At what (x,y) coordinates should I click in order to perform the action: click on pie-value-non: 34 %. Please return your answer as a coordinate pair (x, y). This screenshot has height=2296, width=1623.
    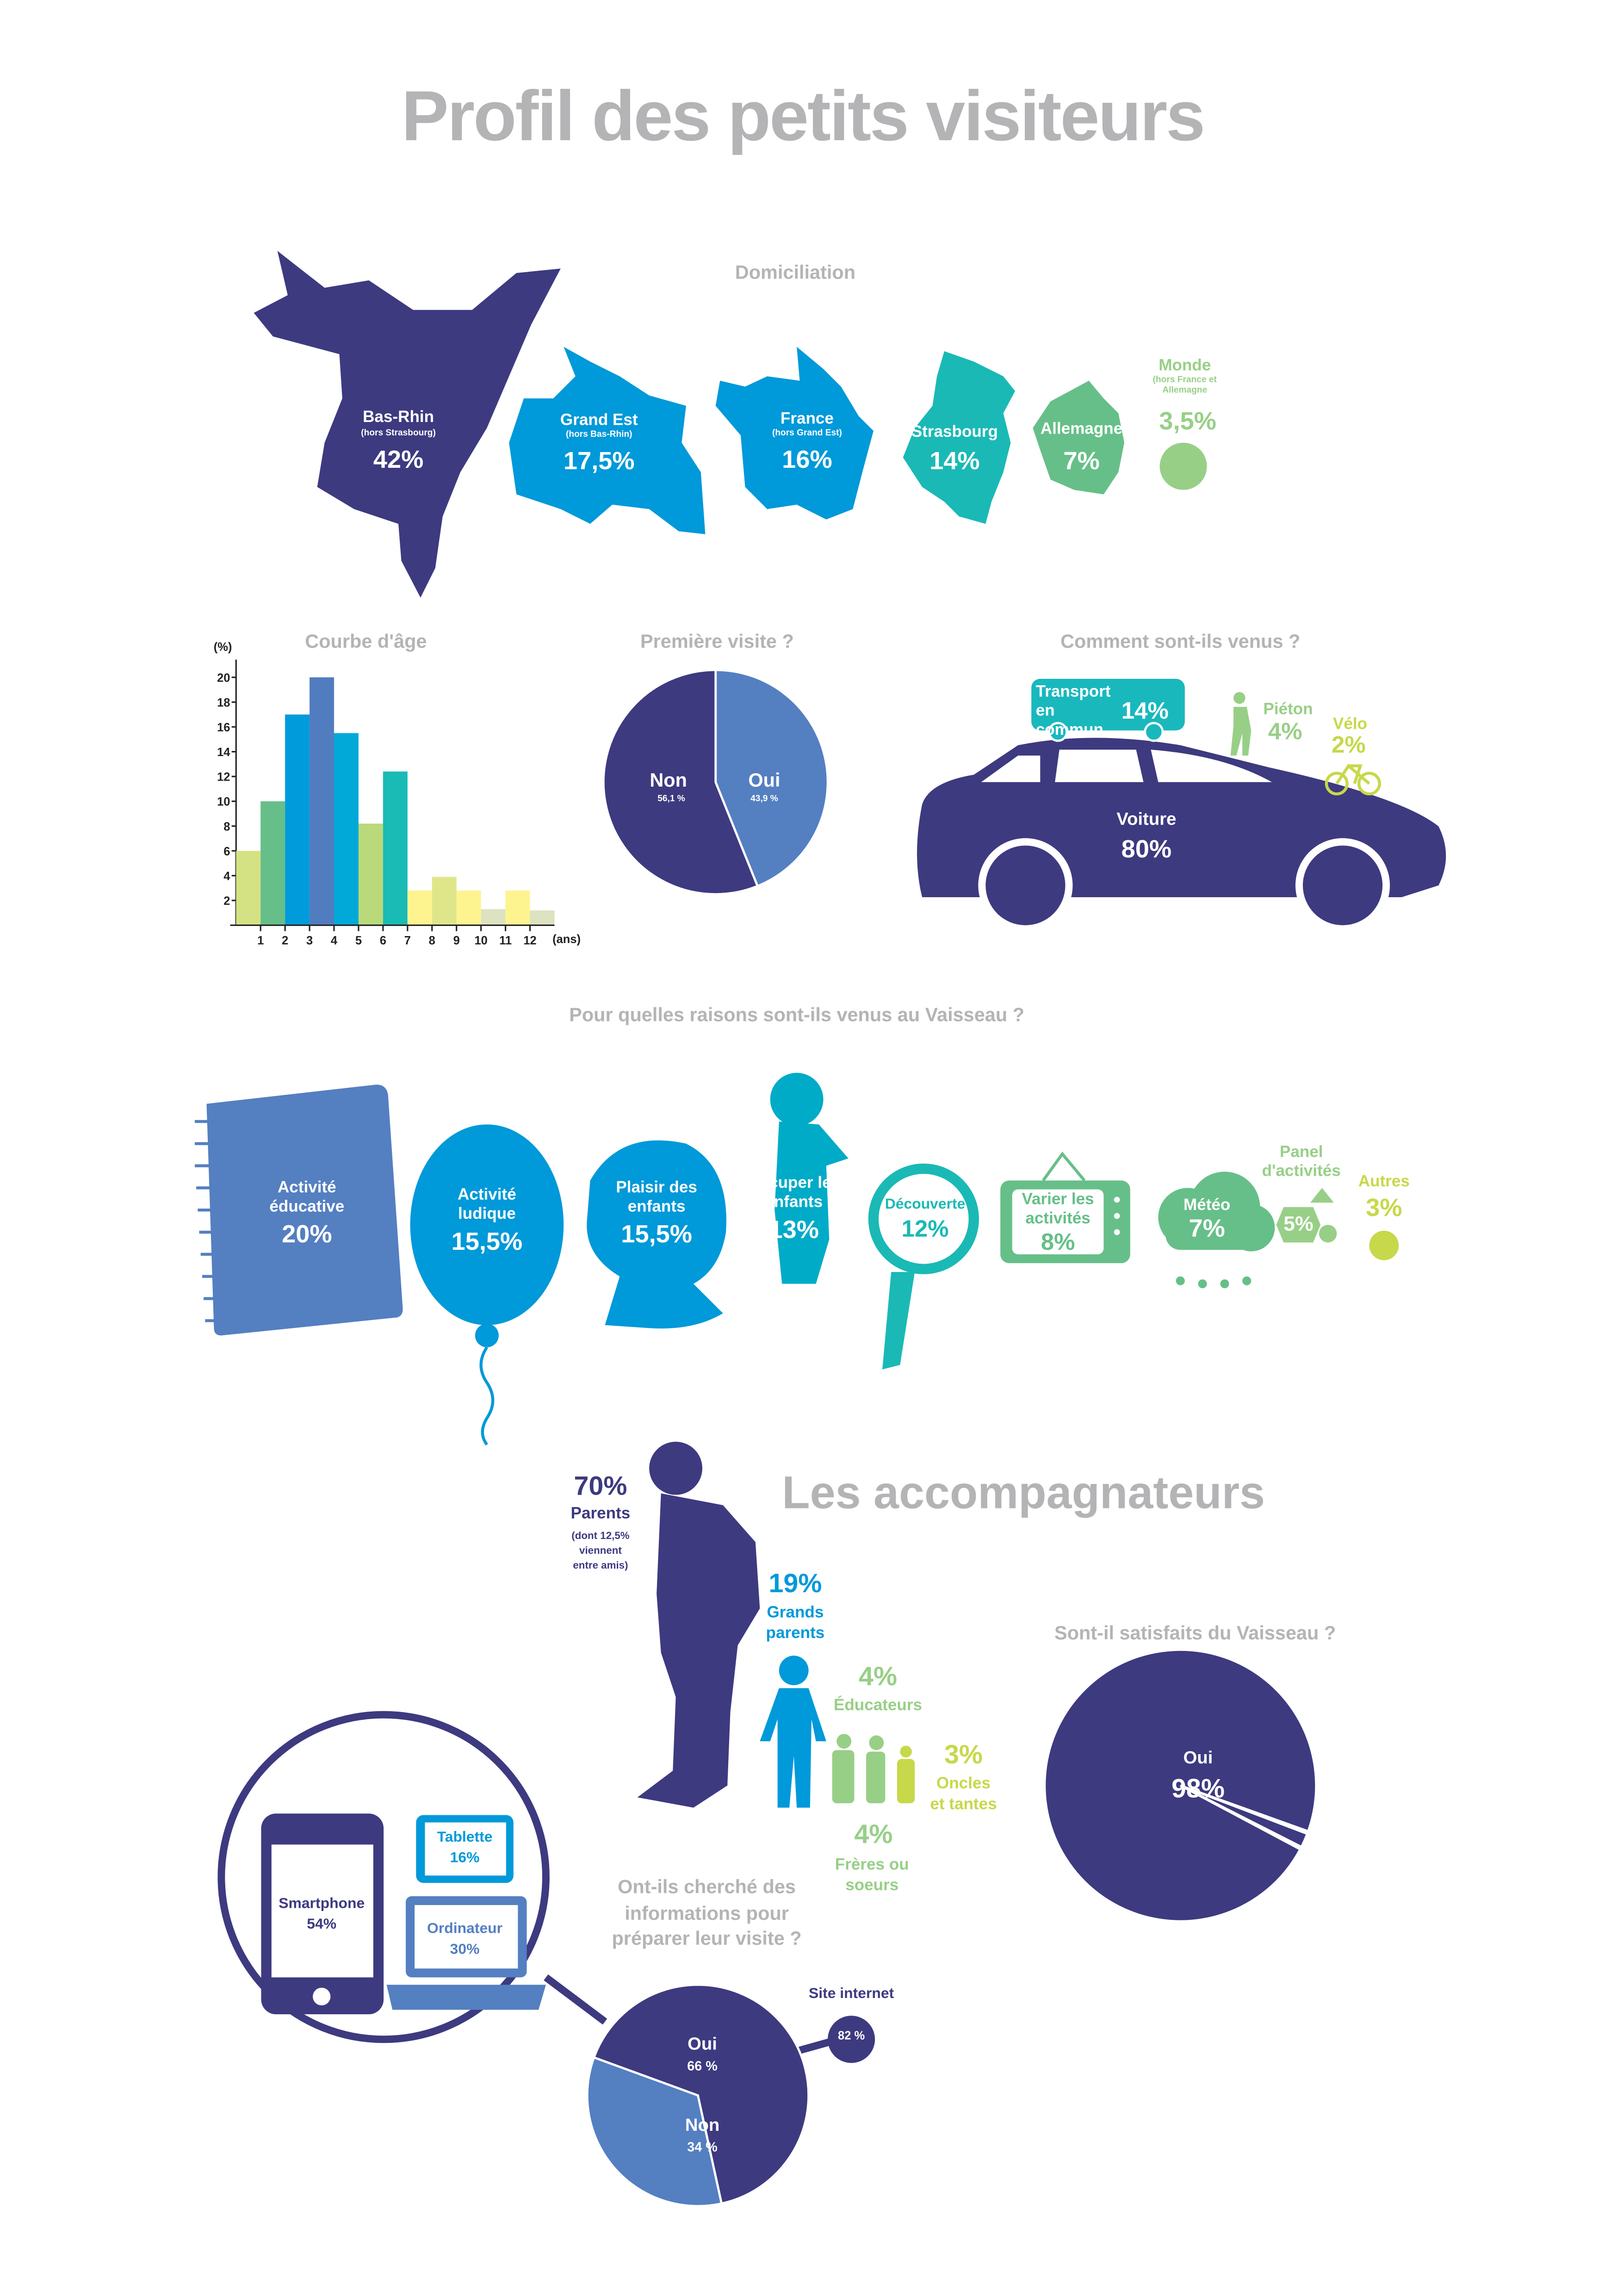
    Looking at the image, I should click on (702, 2148).